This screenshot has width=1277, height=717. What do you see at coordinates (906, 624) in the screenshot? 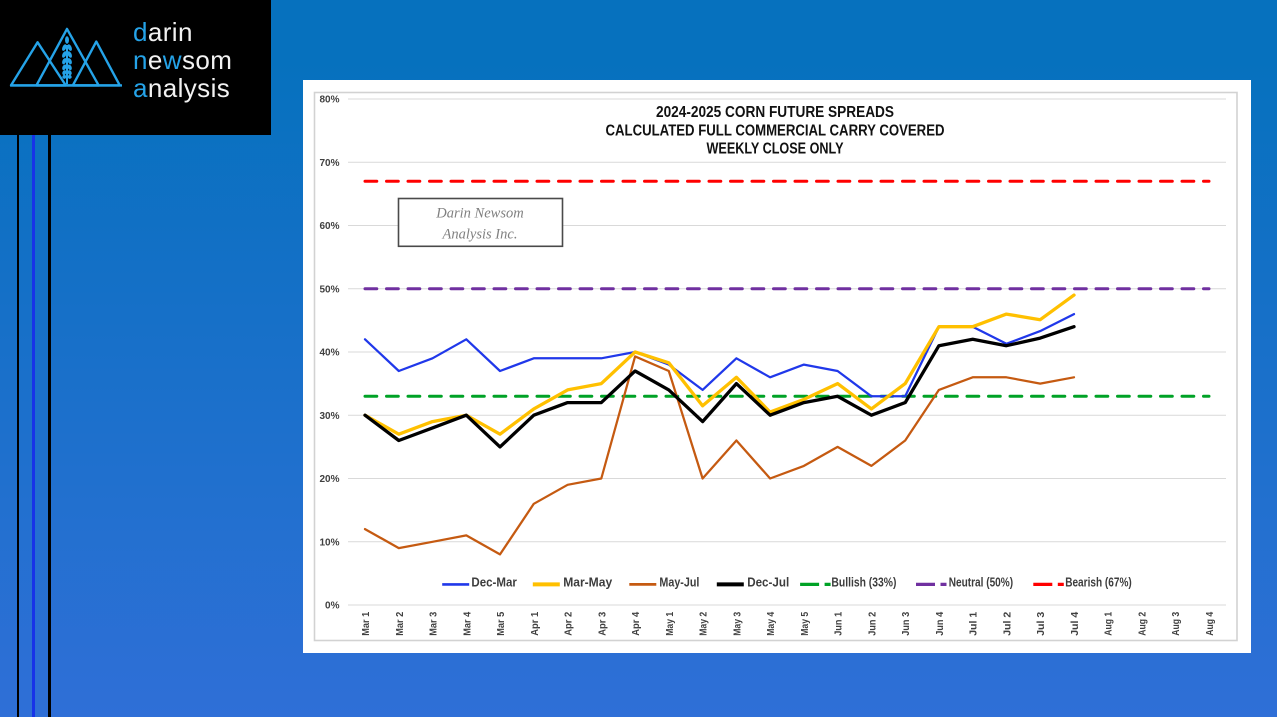
I see `svg-text: Jun 3` at bounding box center [906, 624].